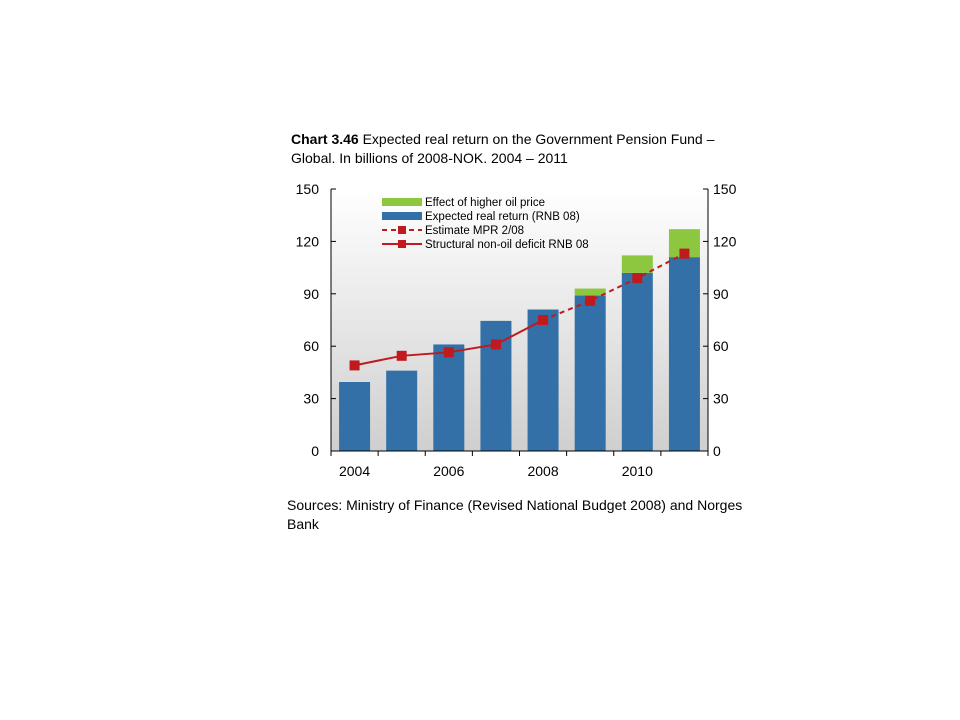 This screenshot has height=720, width=960. What do you see at coordinates (402, 410) in the screenshot?
I see `bar-expected-return-2005` at bounding box center [402, 410].